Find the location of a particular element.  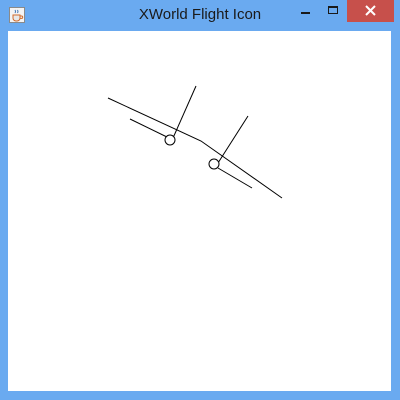

java-cup-icon is located at coordinates (17, 15).